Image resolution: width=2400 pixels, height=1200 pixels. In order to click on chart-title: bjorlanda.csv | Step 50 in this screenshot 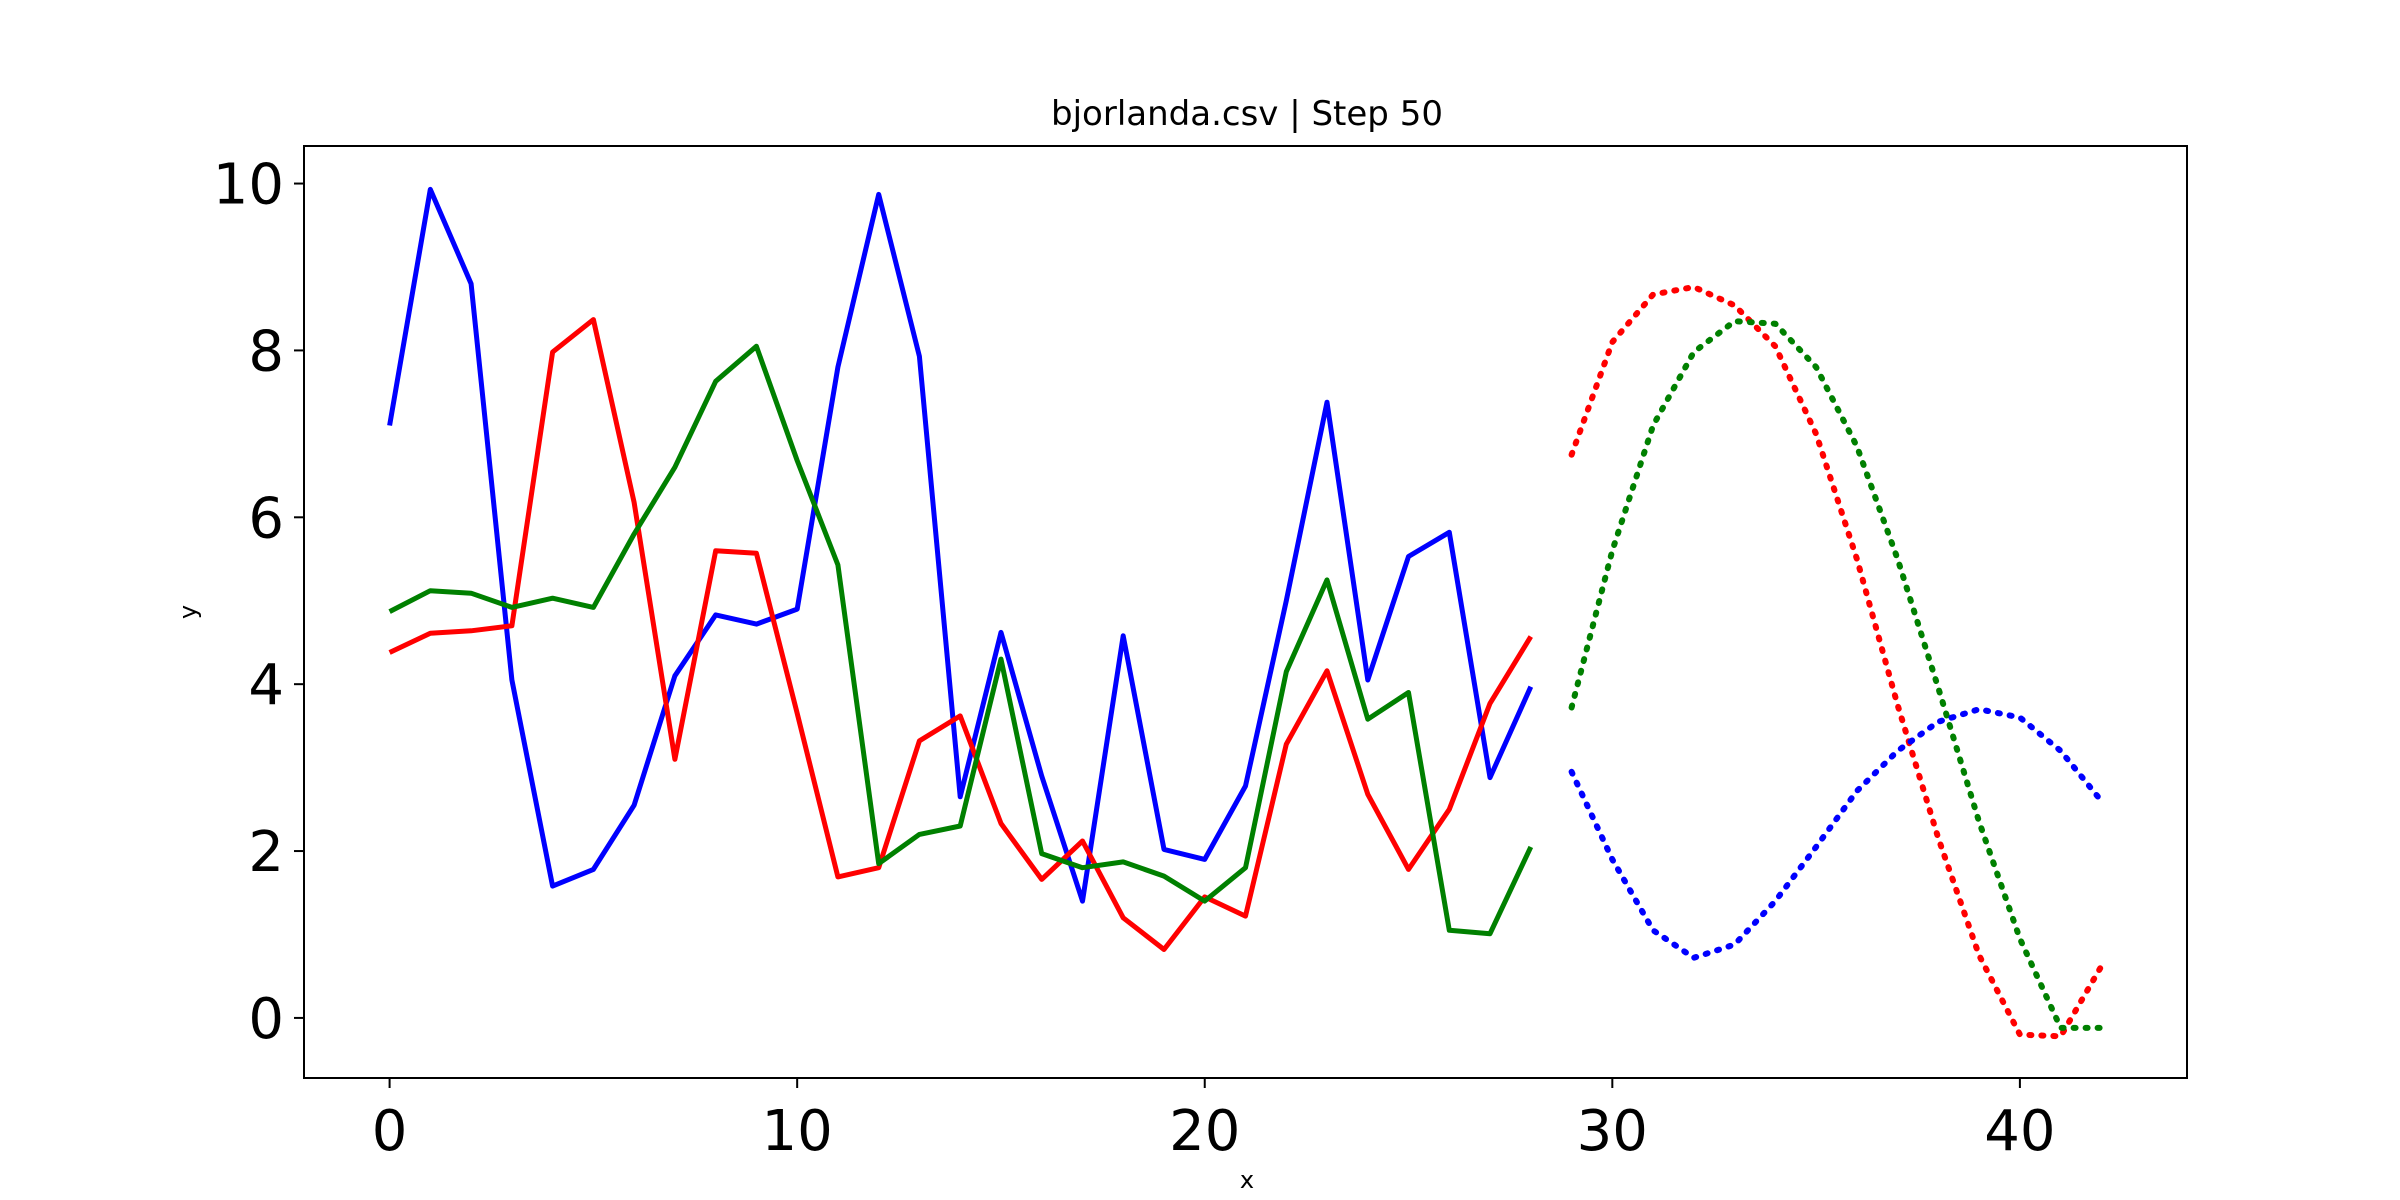, I will do `click(1247, 114)`.